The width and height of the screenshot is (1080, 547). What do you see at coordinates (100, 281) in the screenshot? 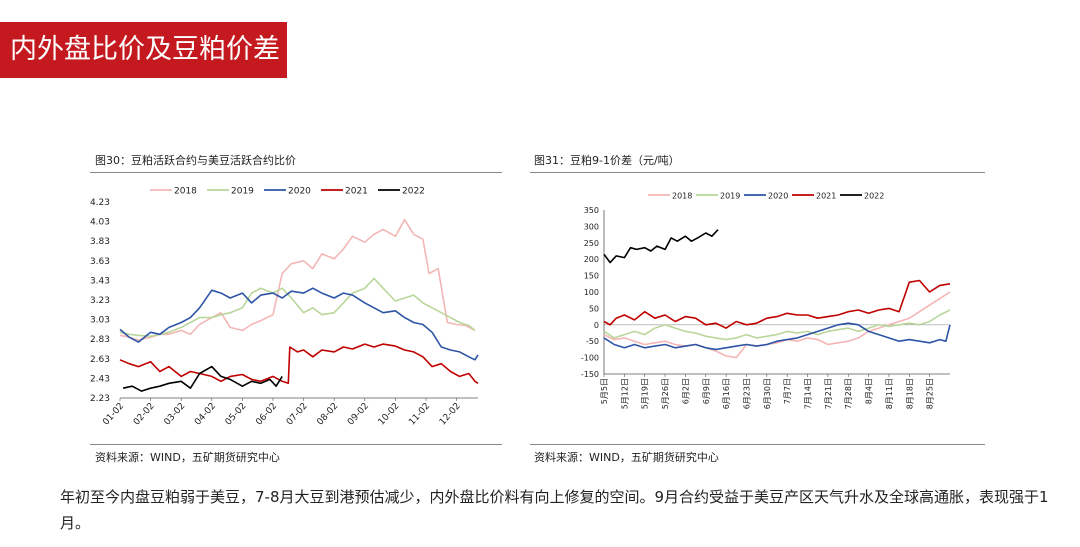
I see `y-tick-label: 3.43` at bounding box center [100, 281].